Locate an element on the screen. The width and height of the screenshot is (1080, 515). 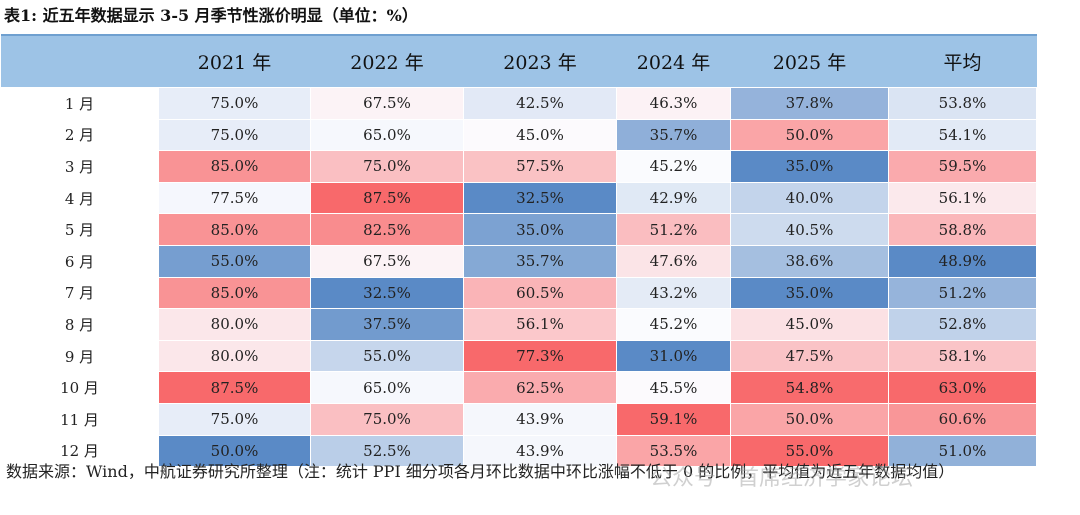
table-row: 4 月 77.5% 87.5% 32.5% 42.9% 40.0% 56.1% is located at coordinates (518, 198).